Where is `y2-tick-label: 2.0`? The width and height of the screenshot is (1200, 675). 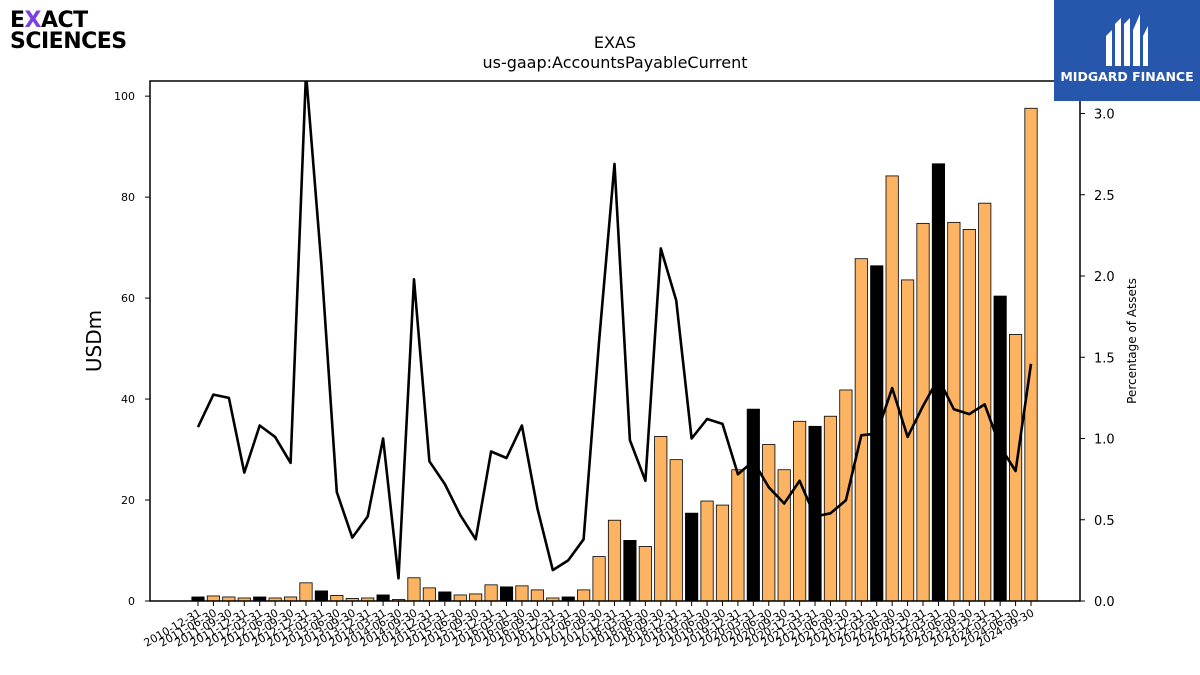 y2-tick-label: 2.0 is located at coordinates (1104, 277).